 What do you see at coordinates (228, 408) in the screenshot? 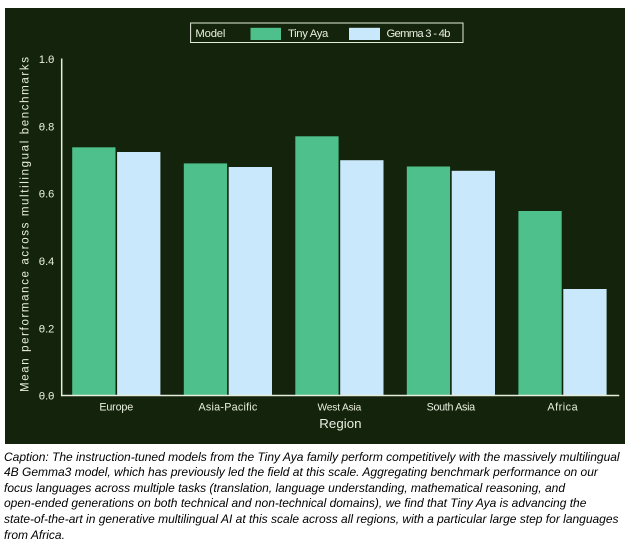
I see `svg-text: Asia-Pacific` at bounding box center [228, 408].